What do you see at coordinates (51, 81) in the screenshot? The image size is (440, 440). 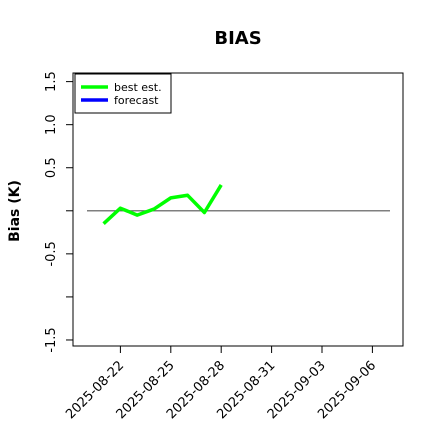 I see `y-tick-label: 1.5` at bounding box center [51, 81].